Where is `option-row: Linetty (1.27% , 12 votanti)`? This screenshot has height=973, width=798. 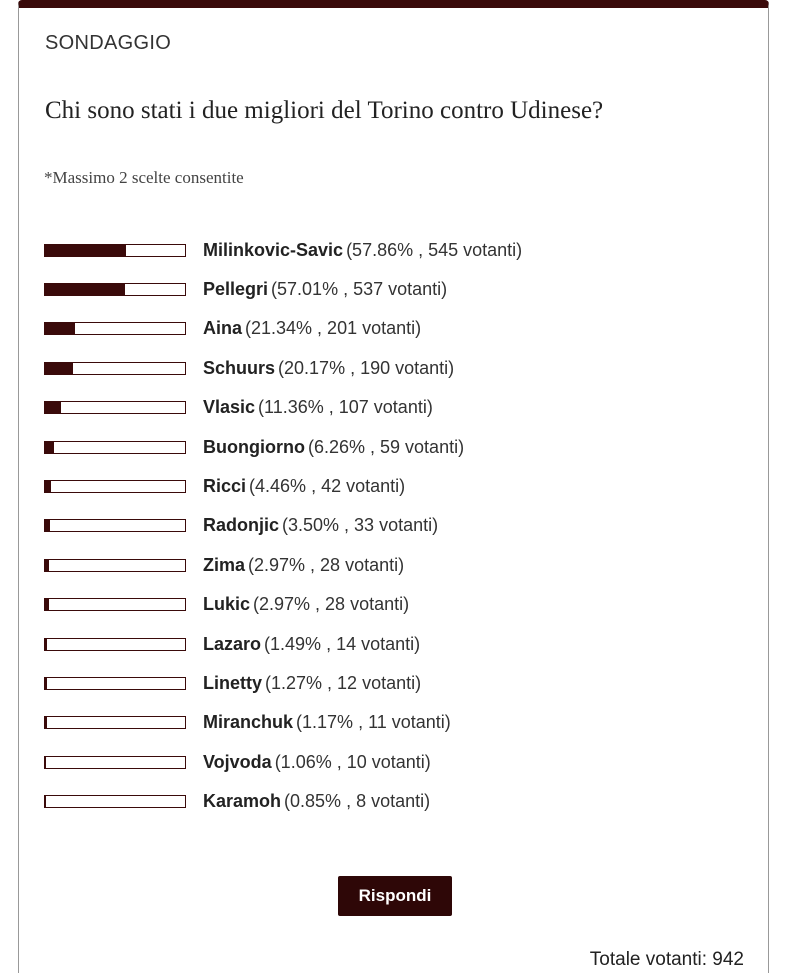 option-row: Linetty (1.27% , 12 votanti) is located at coordinates (232, 683).